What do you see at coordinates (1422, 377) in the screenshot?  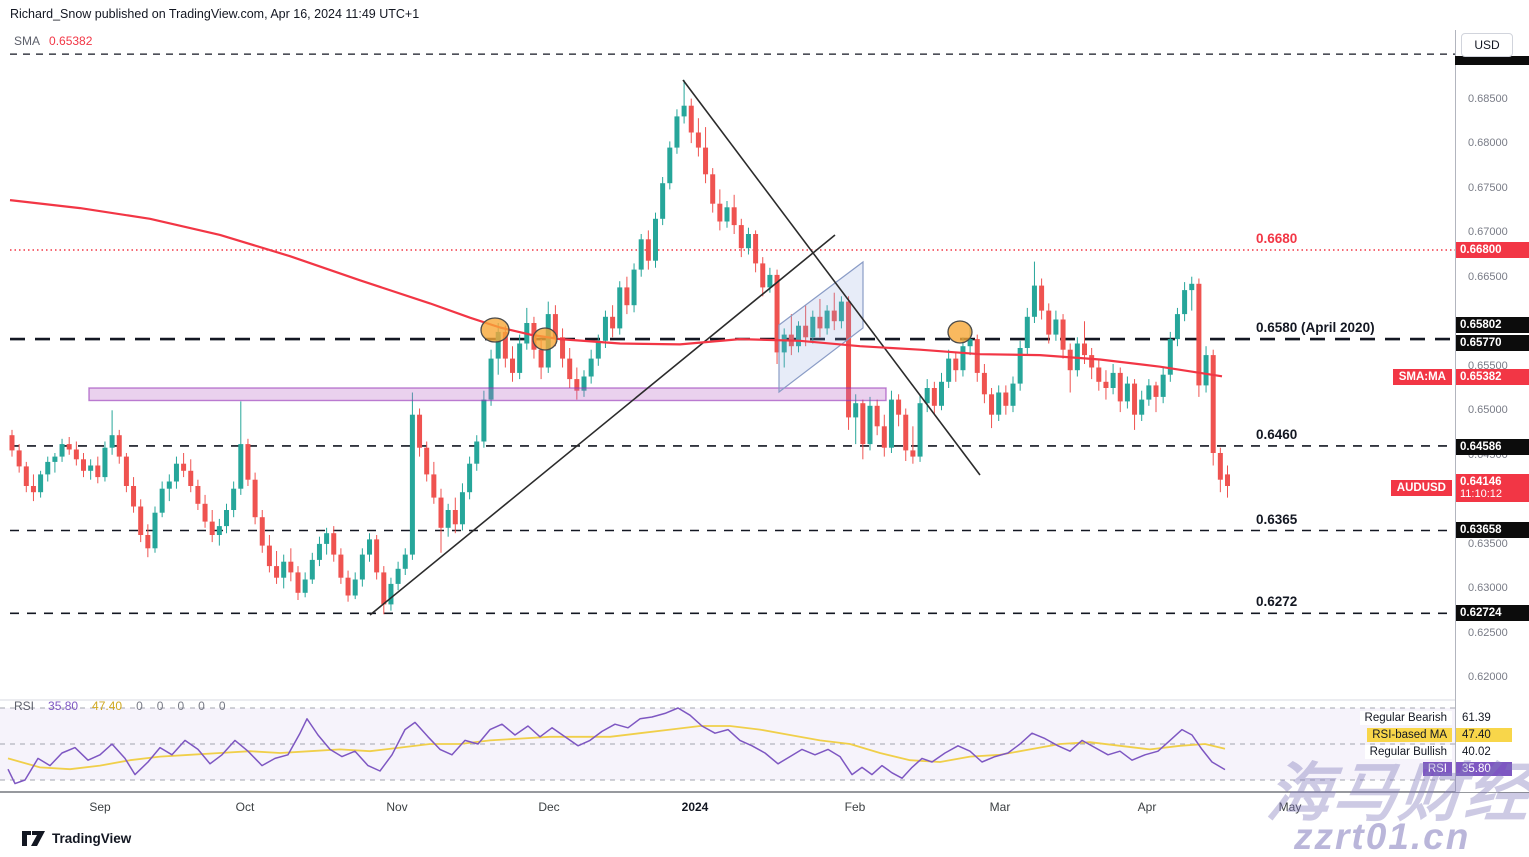 I see `sma-tag: SMA:MA` at bounding box center [1422, 377].